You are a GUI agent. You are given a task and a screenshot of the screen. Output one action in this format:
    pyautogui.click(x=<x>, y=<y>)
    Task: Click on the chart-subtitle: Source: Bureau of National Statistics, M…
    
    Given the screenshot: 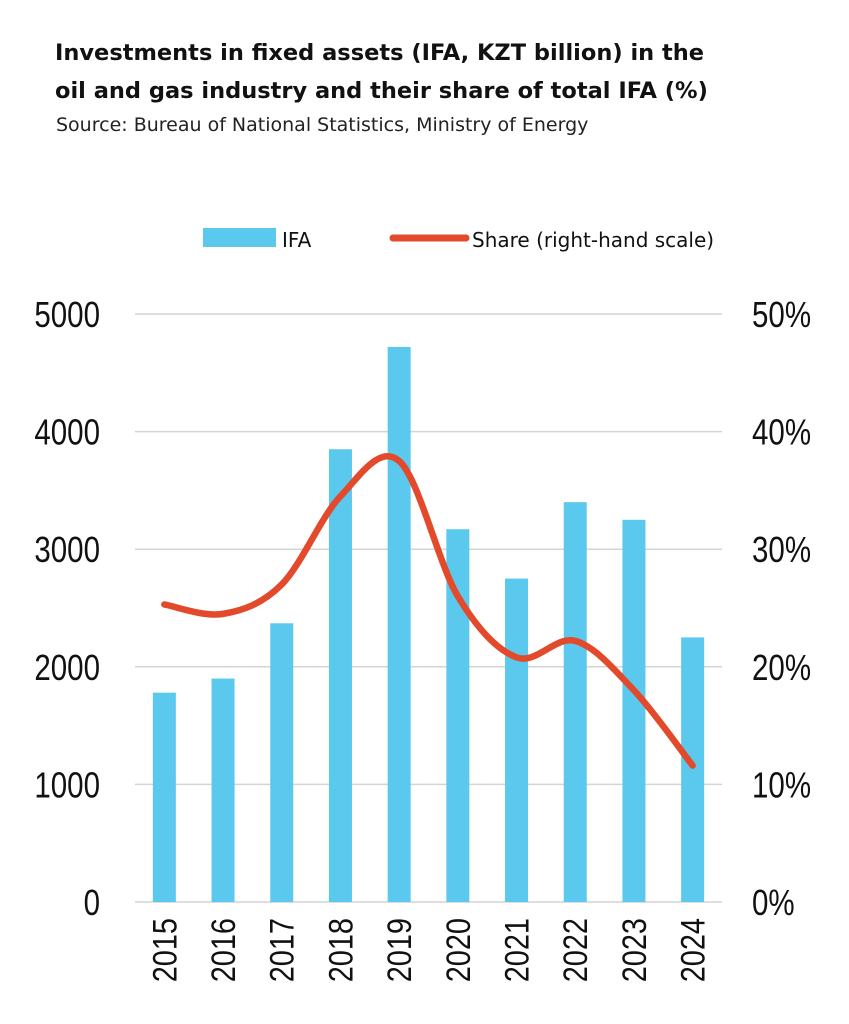 What is the action you would take?
    pyautogui.click(x=322, y=125)
    